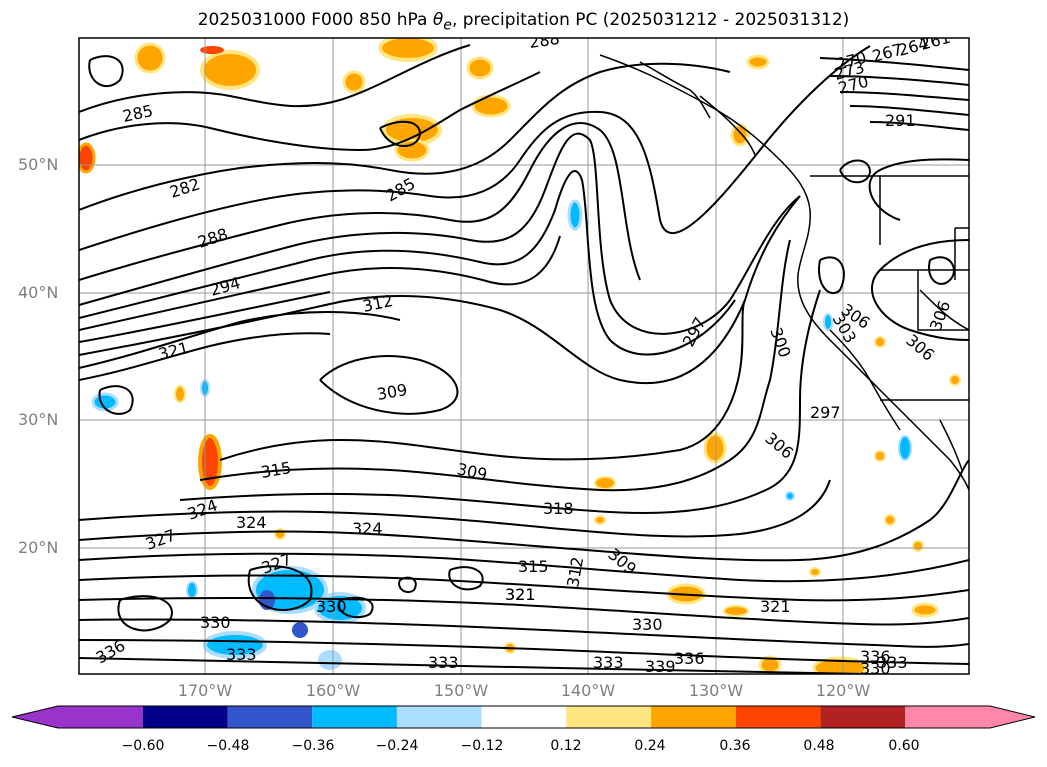 The image size is (1047, 767). Describe the element at coordinates (660, 666) in the screenshot. I see `contour-label: 339` at that location.